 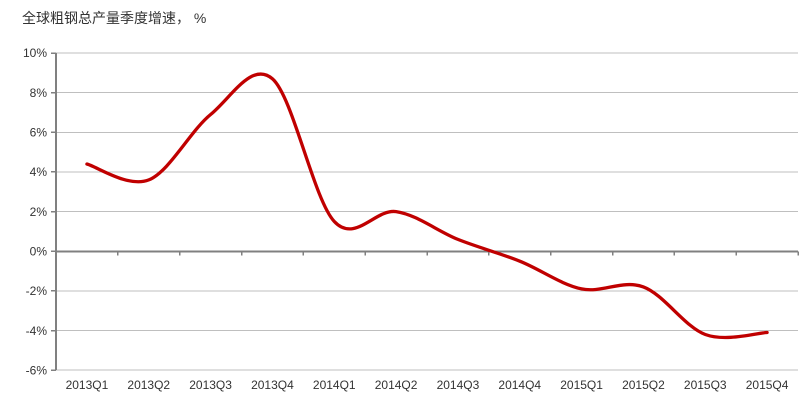 I want to click on y-axis-label: 2%, so click(x=39, y=212).